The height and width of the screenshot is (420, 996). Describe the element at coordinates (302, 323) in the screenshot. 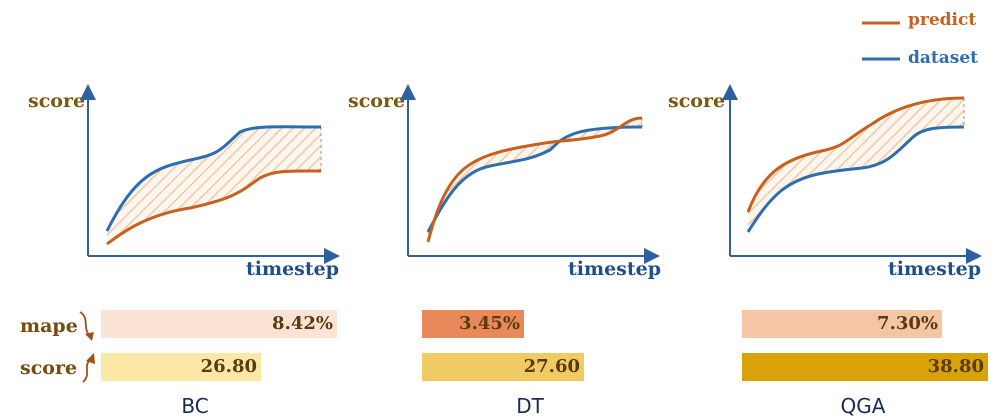

I see `mape-value-bc: 8.42%` at that location.